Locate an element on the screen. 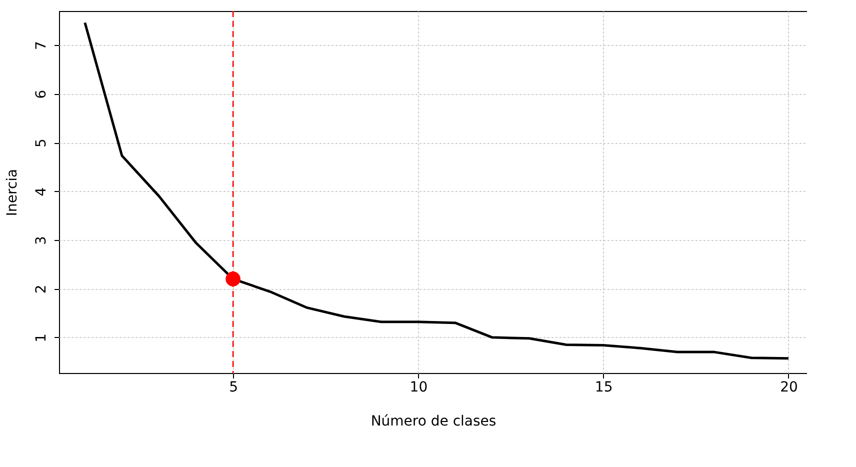 Image resolution: width=856 pixels, height=467 pixels. y-tick-label: 5 is located at coordinates (42, 143).